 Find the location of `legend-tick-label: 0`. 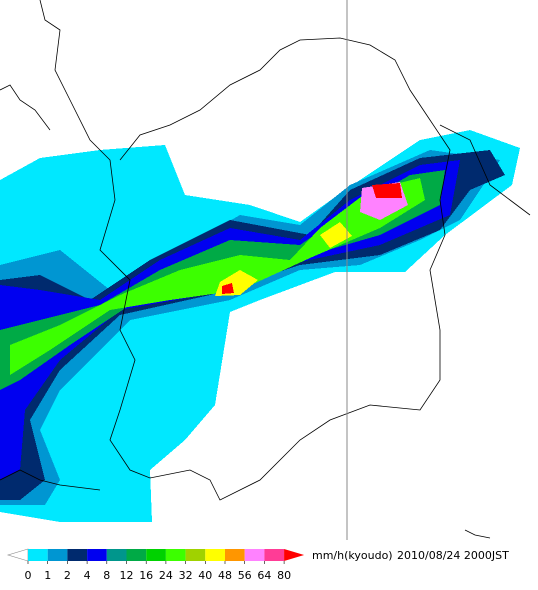

legend-tick-label: 0 is located at coordinates (28, 575).